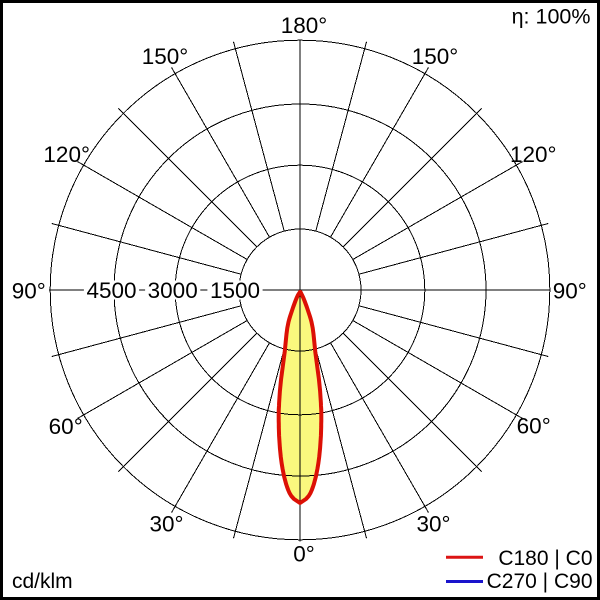 Image resolution: width=600 pixels, height=600 pixels. Describe the element at coordinates (235, 290) in the screenshot. I see `svg-text: 1500` at that location.